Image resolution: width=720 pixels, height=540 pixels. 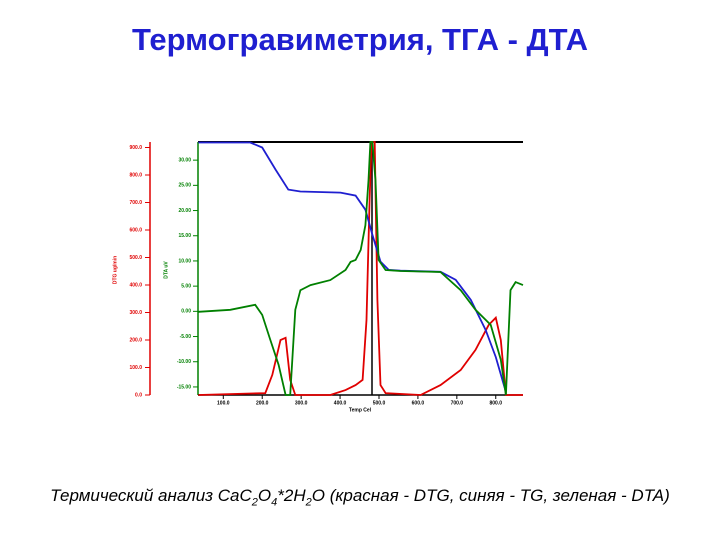 I want to click on x-axis-label: Temp Cel, so click(x=360, y=410).